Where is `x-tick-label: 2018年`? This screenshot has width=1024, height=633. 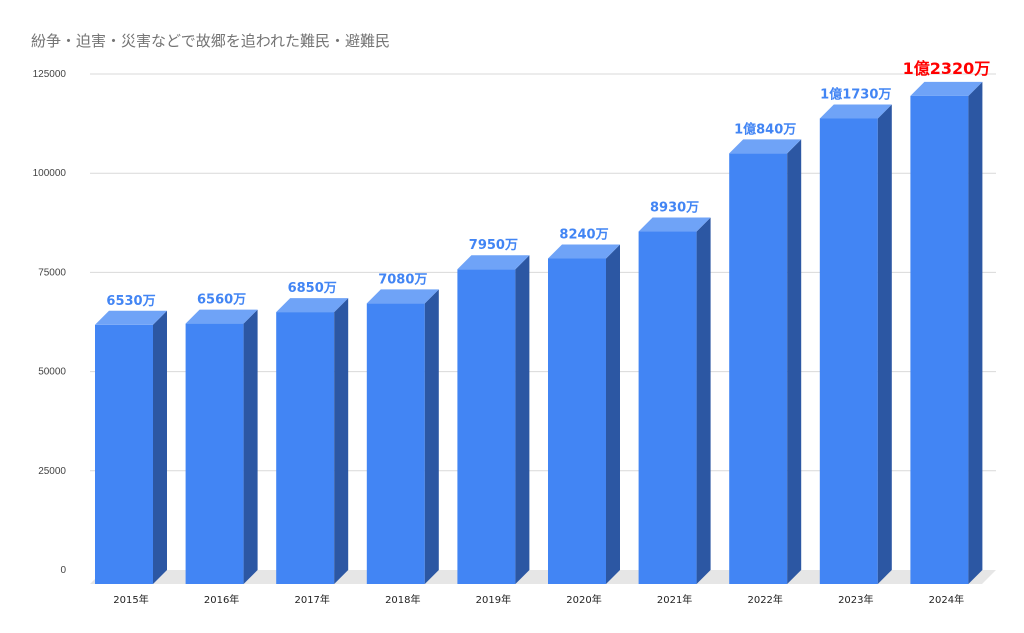 x-tick-label: 2018年 is located at coordinates (402, 599).